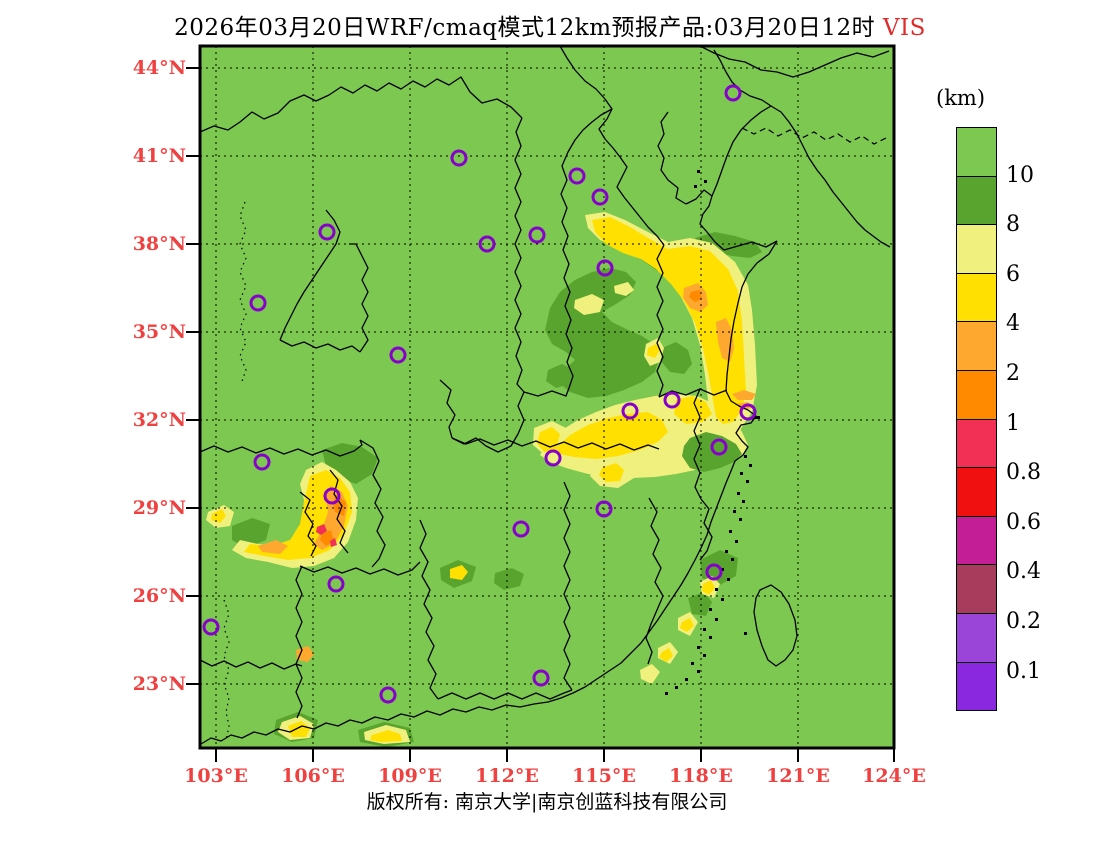  What do you see at coordinates (586, 248) in the screenshot?
I see `border-shanxi-east` at bounding box center [586, 248].